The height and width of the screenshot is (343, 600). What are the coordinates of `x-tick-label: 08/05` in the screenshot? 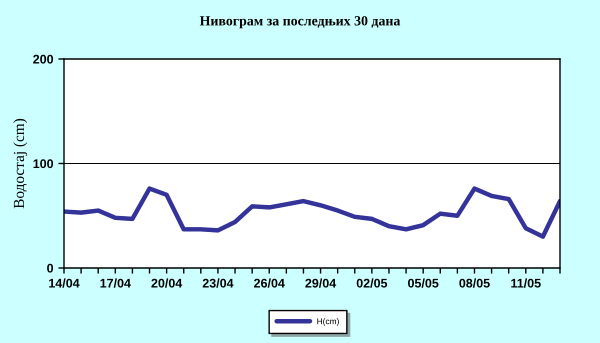 It's located at (474, 283).